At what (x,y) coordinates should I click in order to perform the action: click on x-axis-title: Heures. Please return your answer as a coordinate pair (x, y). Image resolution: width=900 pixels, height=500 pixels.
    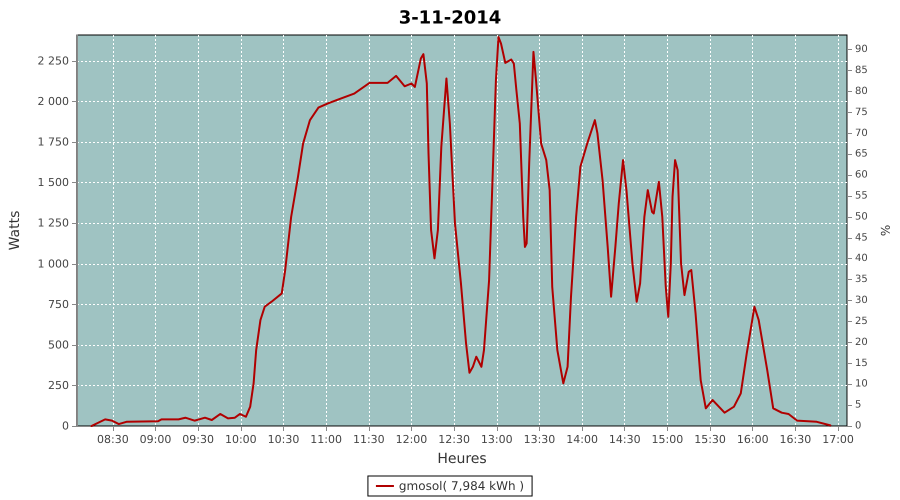
    Looking at the image, I should click on (462, 459).